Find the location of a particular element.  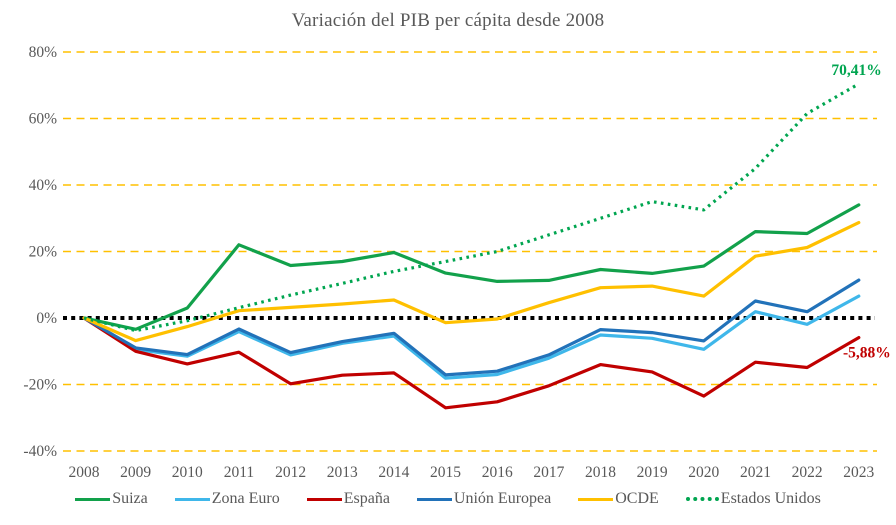

legend-item-uni-n-europea: Unión Europea is located at coordinates (484, 499).